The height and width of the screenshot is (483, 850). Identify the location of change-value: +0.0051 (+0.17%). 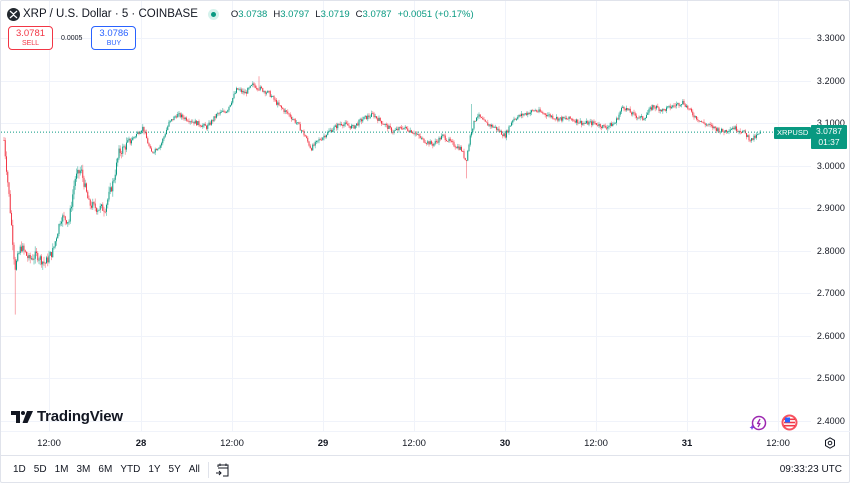
(435, 14).